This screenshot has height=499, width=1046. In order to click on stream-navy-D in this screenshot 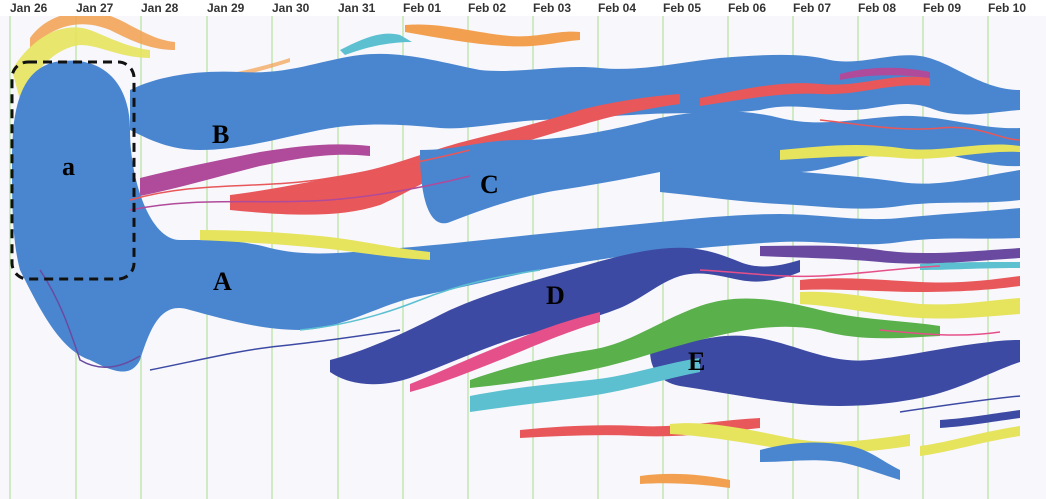, I will do `click(565, 316)`.